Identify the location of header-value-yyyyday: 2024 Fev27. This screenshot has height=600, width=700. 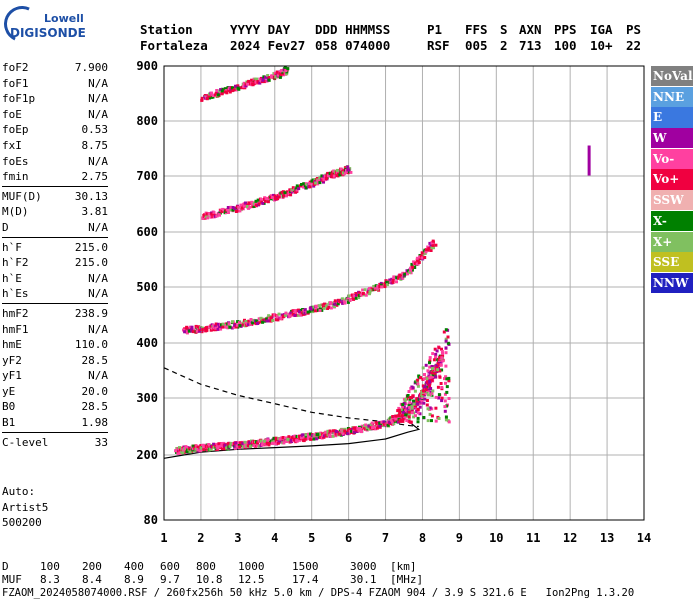
(268, 45).